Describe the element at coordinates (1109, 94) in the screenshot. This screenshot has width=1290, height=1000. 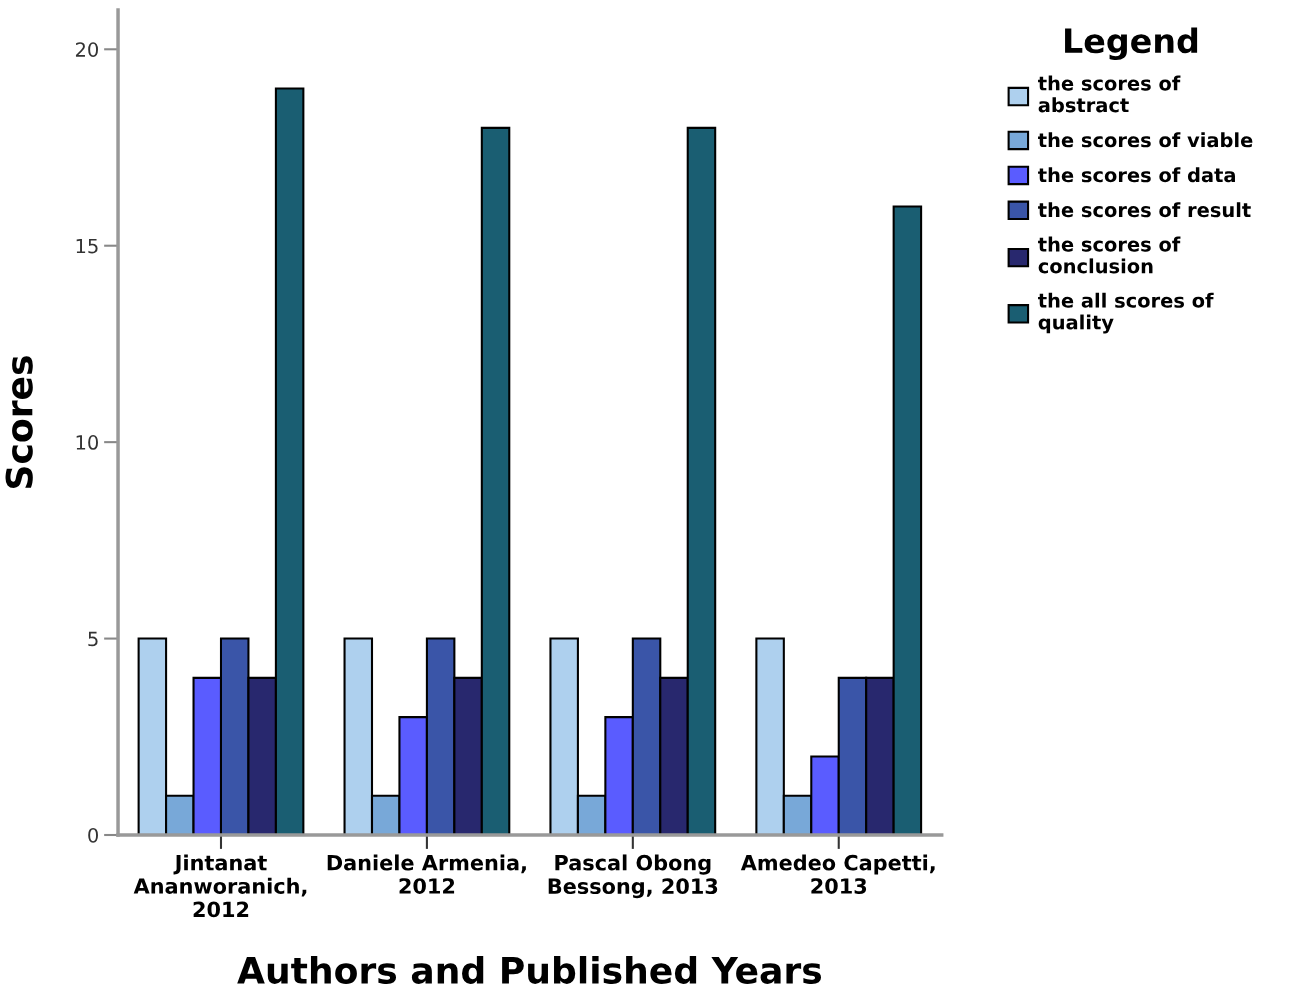
I see `legend-label: the scores of abstract` at that location.